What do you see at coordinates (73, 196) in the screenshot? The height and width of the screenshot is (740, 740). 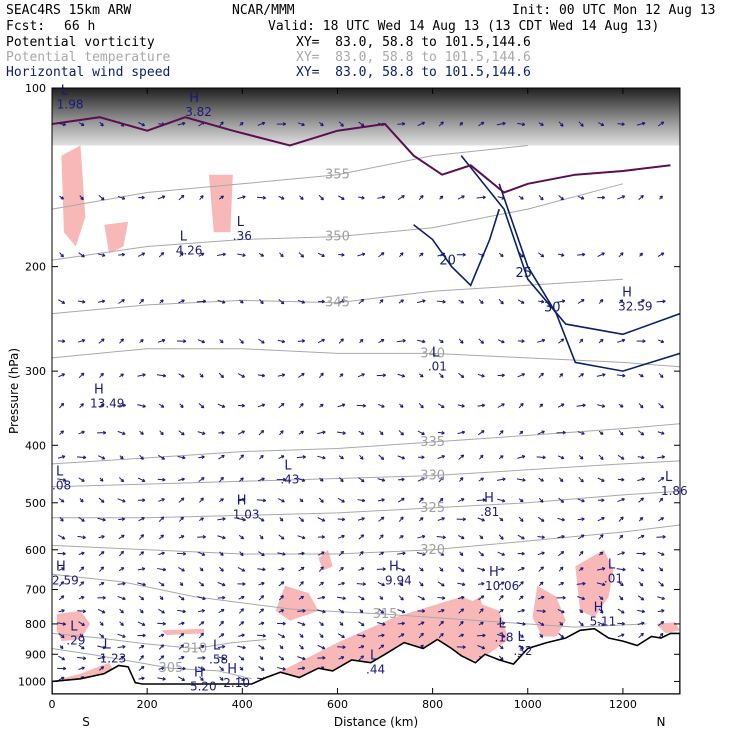 I see `pv-fill-region` at bounding box center [73, 196].